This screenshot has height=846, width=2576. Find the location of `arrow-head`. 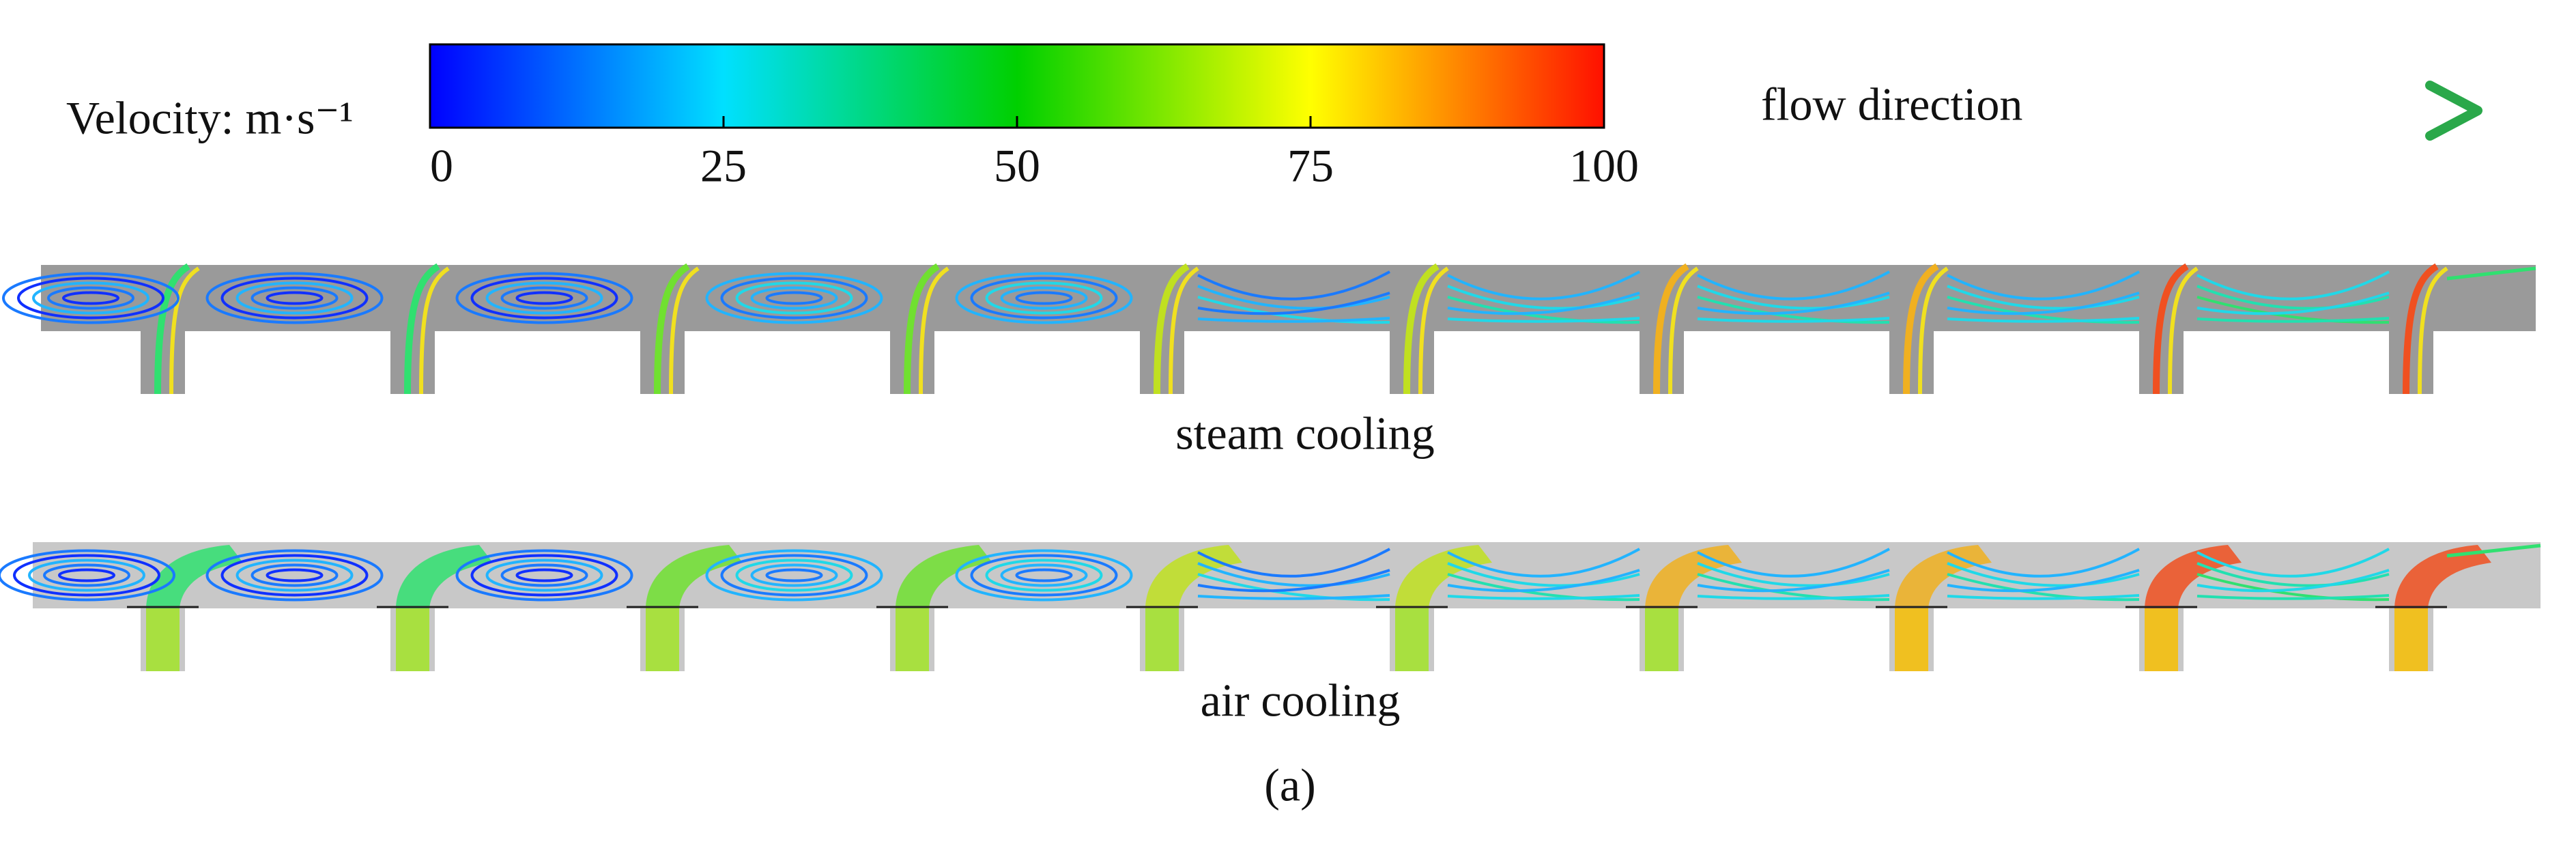

arrow-head is located at coordinates (2453, 111).